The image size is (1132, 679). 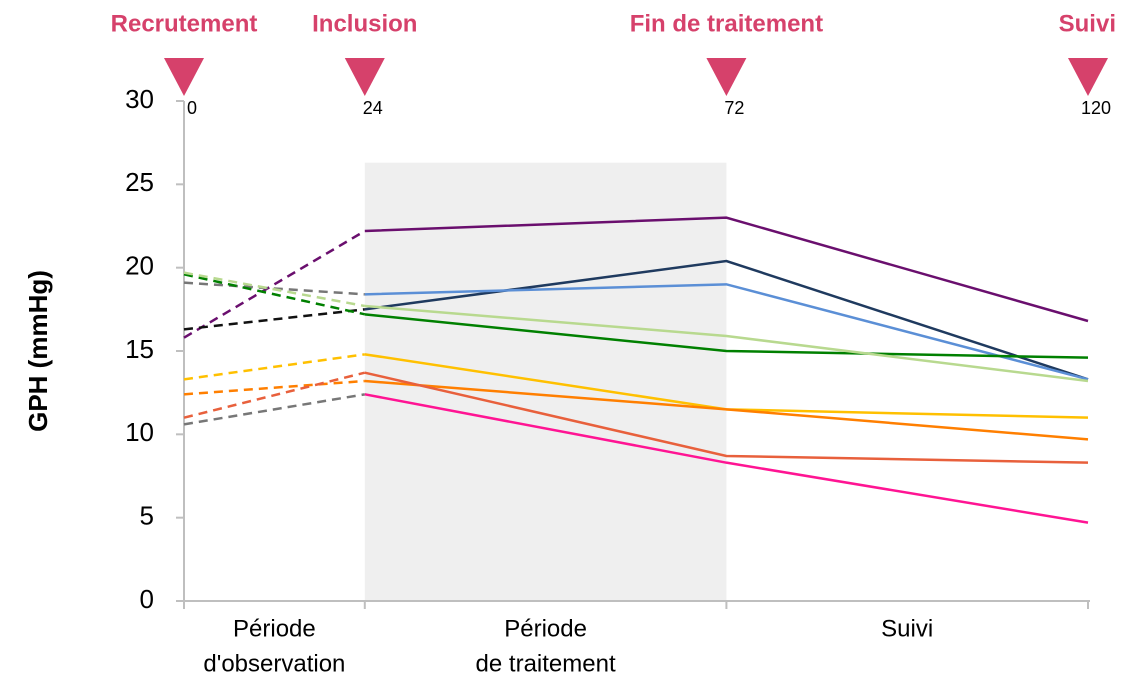 I want to click on milestone-label: Suivi, so click(x=1087, y=23).